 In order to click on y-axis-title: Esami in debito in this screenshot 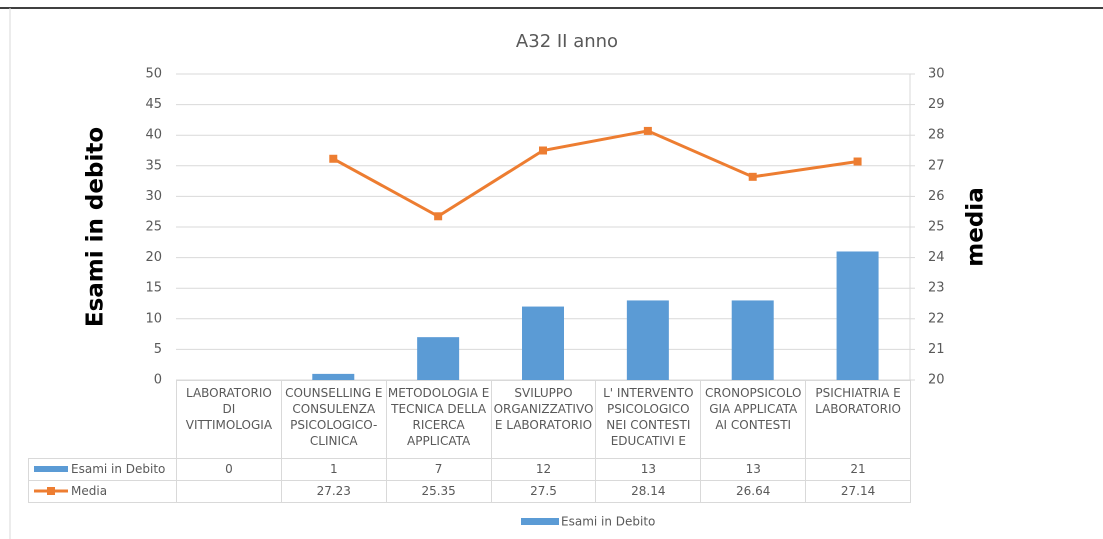, I will do `click(96, 227)`.